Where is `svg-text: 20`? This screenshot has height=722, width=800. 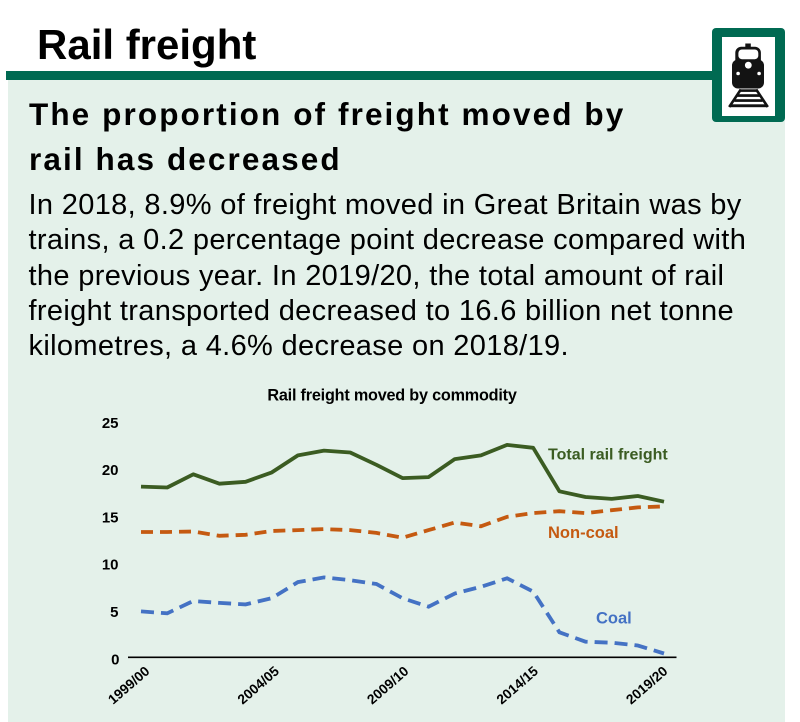
svg-text: 20 is located at coordinates (110, 470).